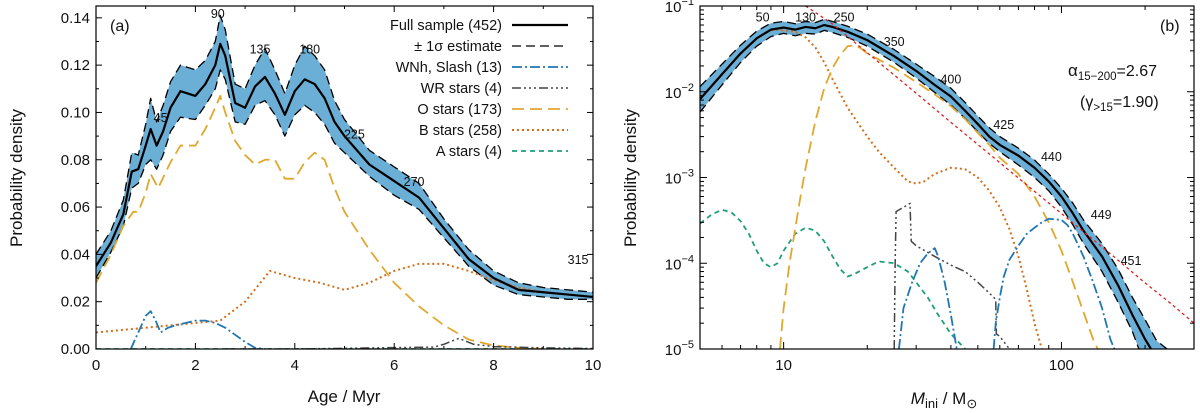 This screenshot has height=413, width=1200. What do you see at coordinates (578, 260) in the screenshot?
I see `panel-a-annotation: 315` at bounding box center [578, 260].